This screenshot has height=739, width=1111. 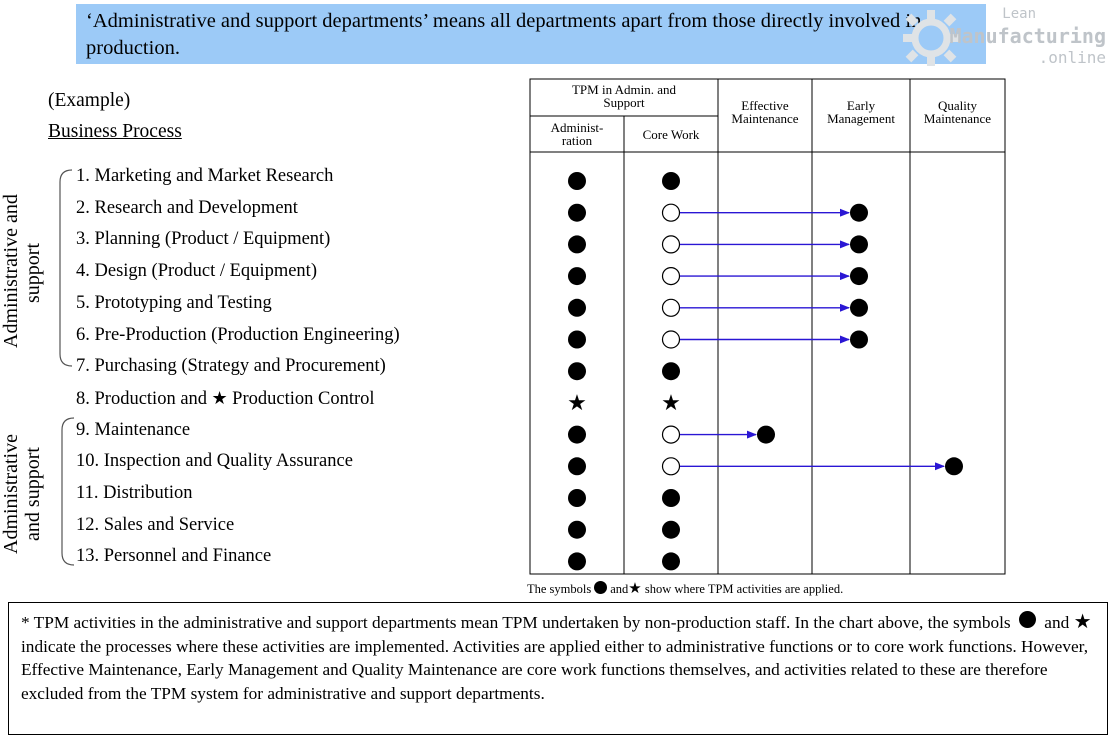 I want to click on process-item: 12. Sales and Service, so click(x=155, y=524).